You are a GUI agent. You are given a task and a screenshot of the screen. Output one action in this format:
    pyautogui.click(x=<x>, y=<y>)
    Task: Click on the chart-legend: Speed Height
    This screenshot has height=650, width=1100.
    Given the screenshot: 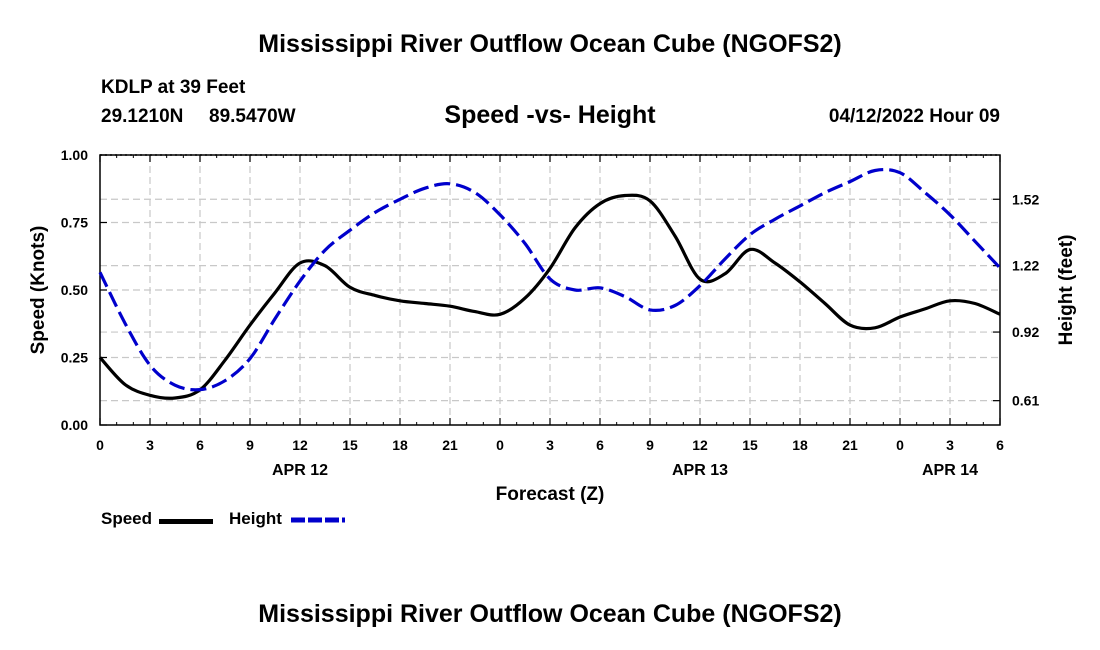 What is the action you would take?
    pyautogui.click(x=251, y=520)
    